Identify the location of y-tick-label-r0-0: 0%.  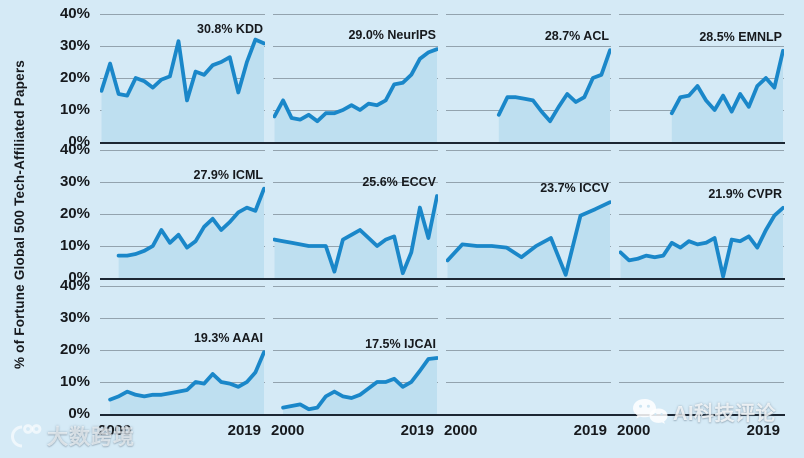
(79, 141).